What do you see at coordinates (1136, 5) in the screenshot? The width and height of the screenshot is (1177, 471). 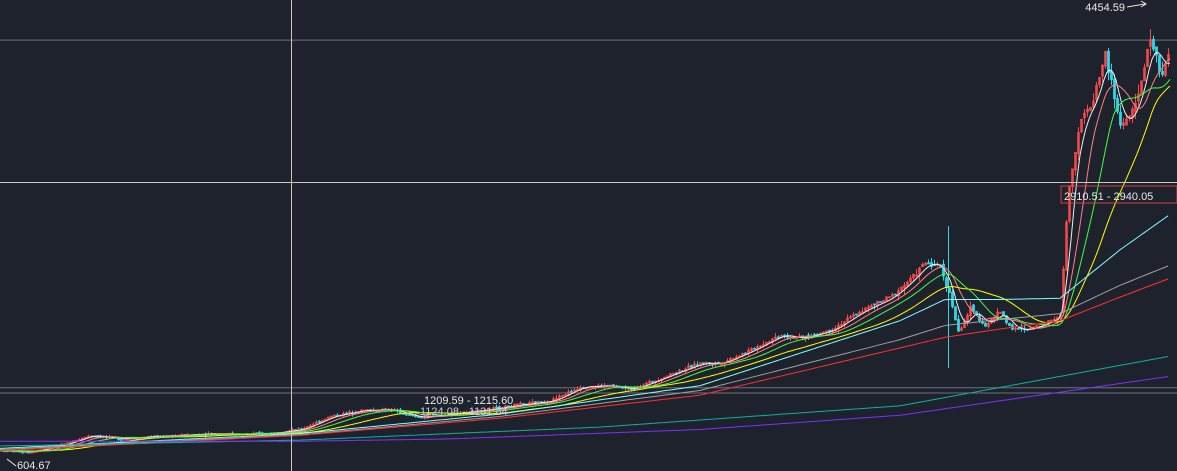 I see `high-arrow` at bounding box center [1136, 5].